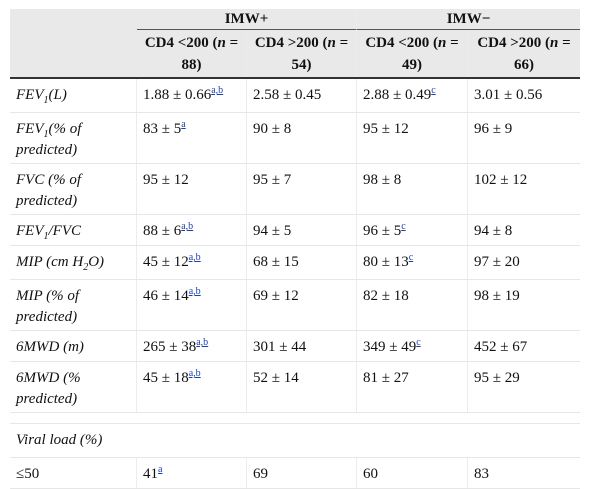 The width and height of the screenshot is (590, 489). What do you see at coordinates (493, 129) in the screenshot?
I see `table-cell: 96 ± 9` at bounding box center [493, 129].